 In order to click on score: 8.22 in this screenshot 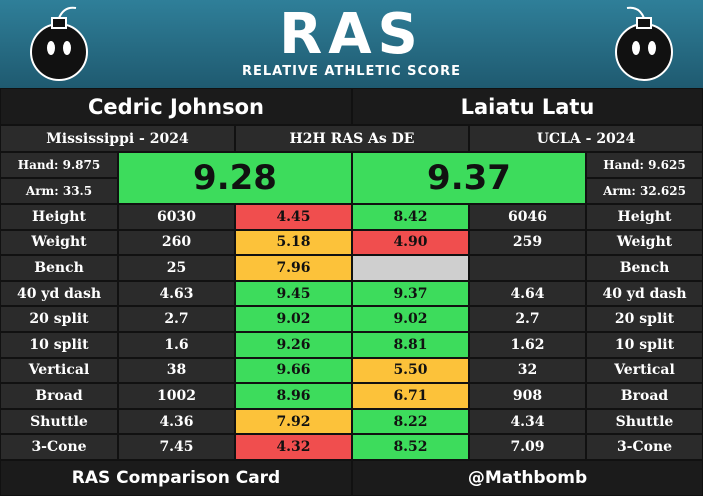, I will do `click(410, 421)`.